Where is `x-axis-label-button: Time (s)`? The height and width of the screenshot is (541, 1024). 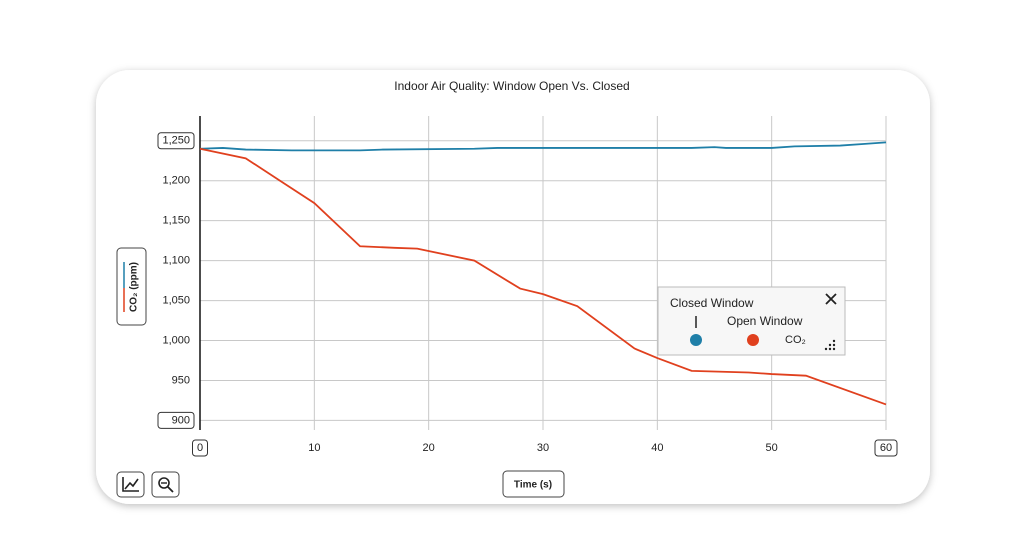 x-axis-label-button: Time (s) is located at coordinates (533, 484).